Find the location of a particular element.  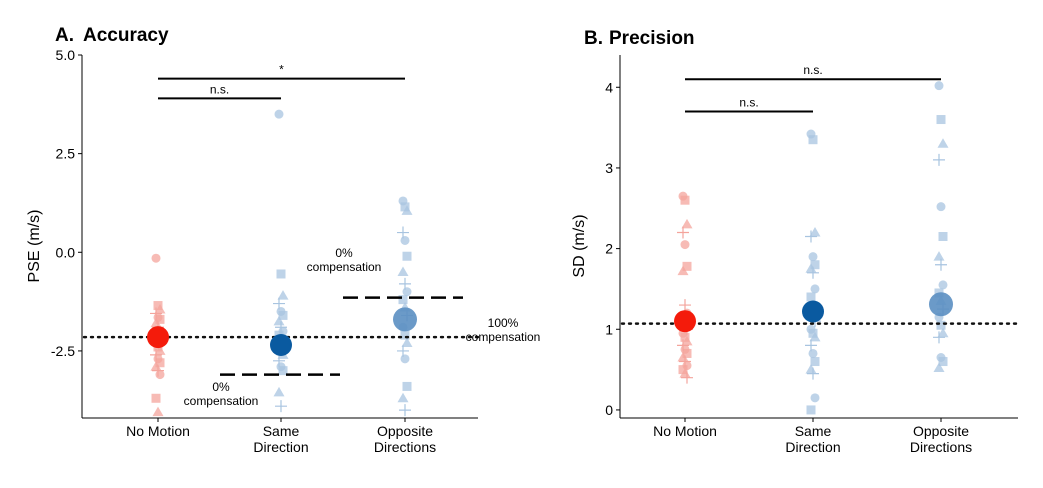

y-tick-label: 0 is located at coordinates (609, 410).